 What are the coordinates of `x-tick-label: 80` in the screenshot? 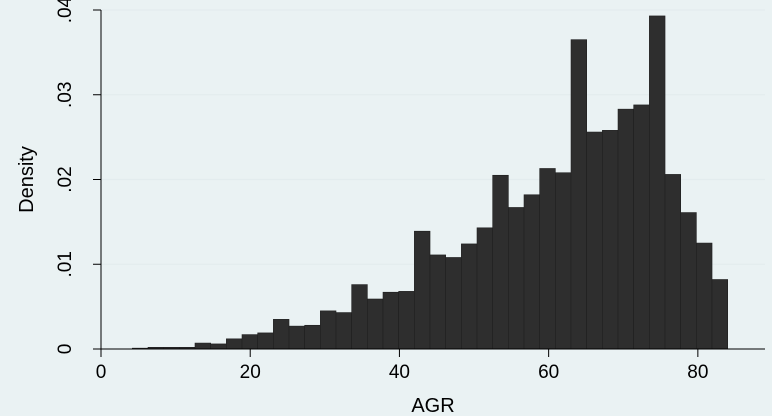 It's located at (697, 372).